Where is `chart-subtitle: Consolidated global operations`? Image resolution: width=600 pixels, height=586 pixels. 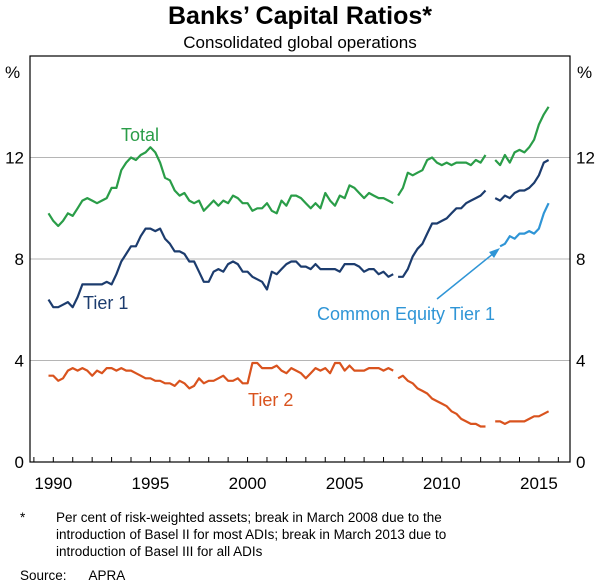
chart-subtitle: Consolidated global operations is located at coordinates (300, 42).